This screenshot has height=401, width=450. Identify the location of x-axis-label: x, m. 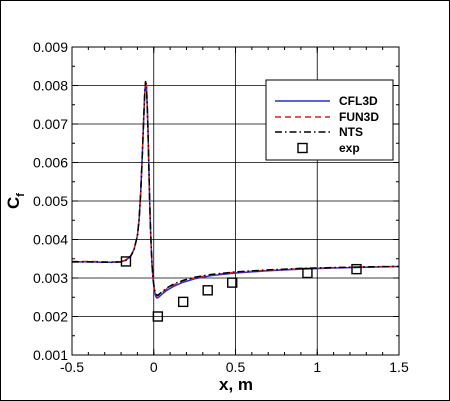
(236, 384).